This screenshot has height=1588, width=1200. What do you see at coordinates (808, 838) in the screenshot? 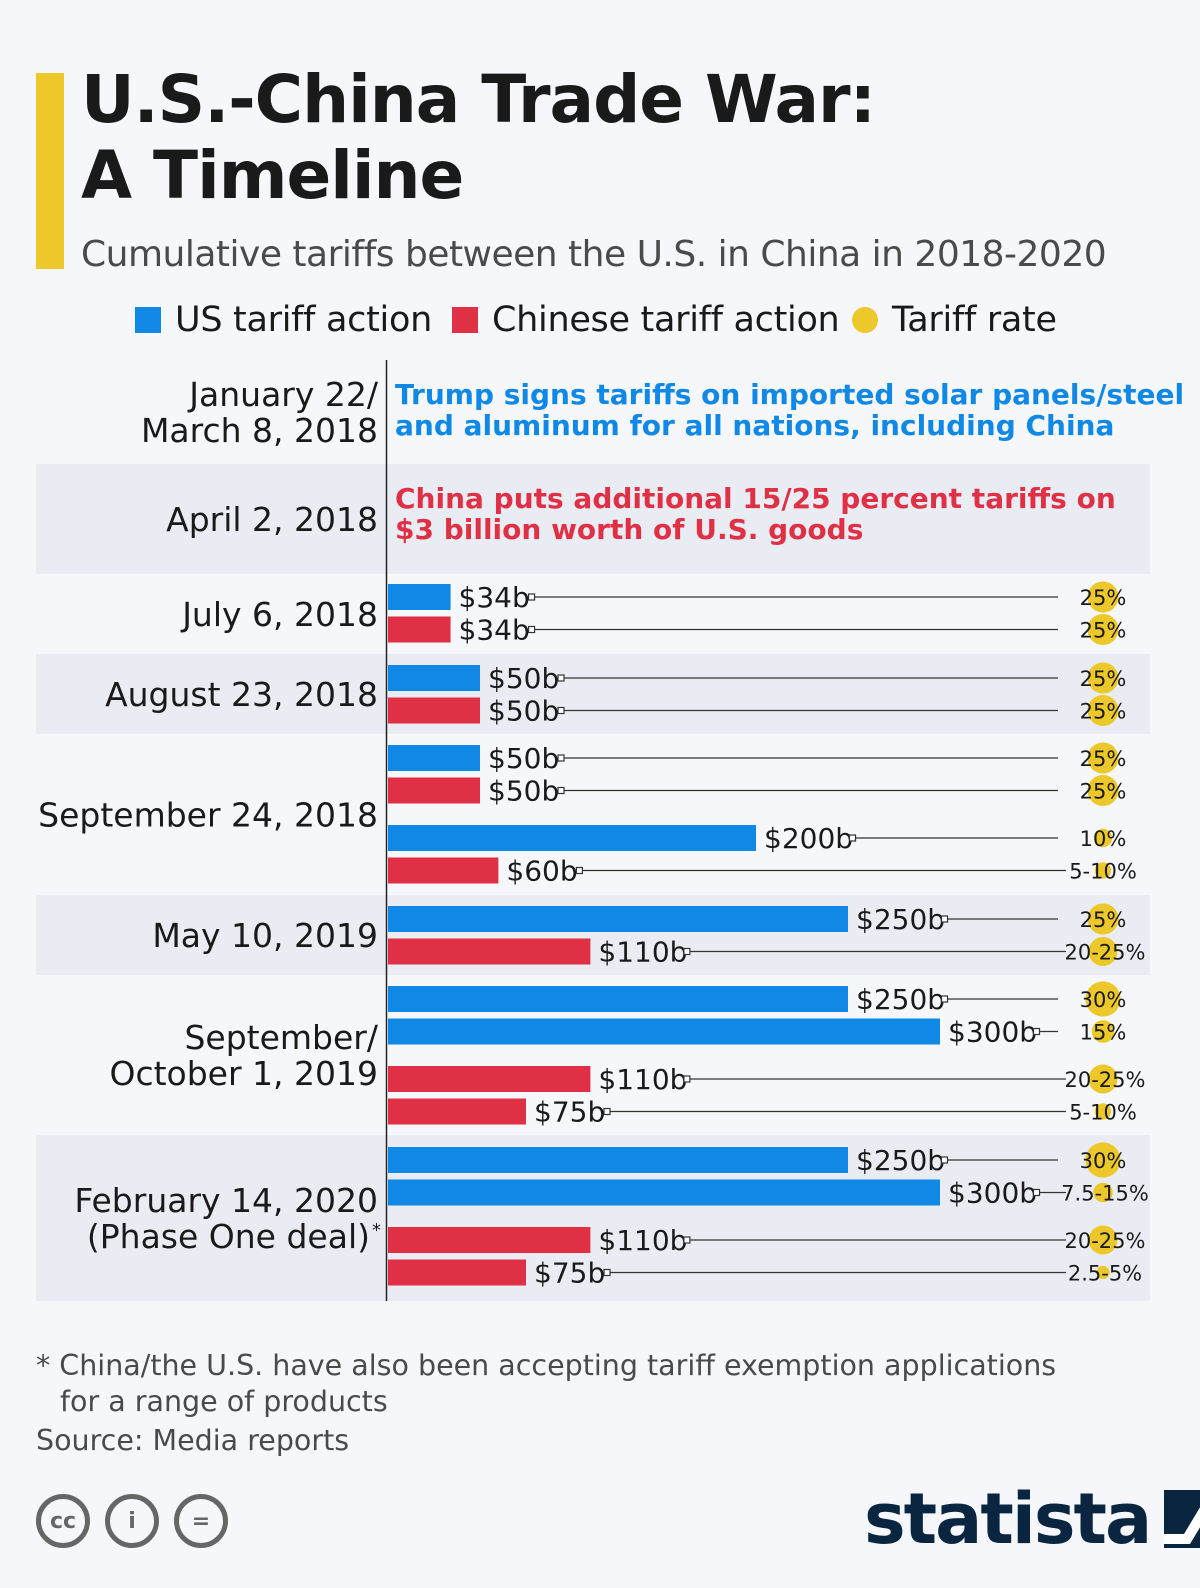
I see `bar-value-label: $200b` at bounding box center [808, 838].